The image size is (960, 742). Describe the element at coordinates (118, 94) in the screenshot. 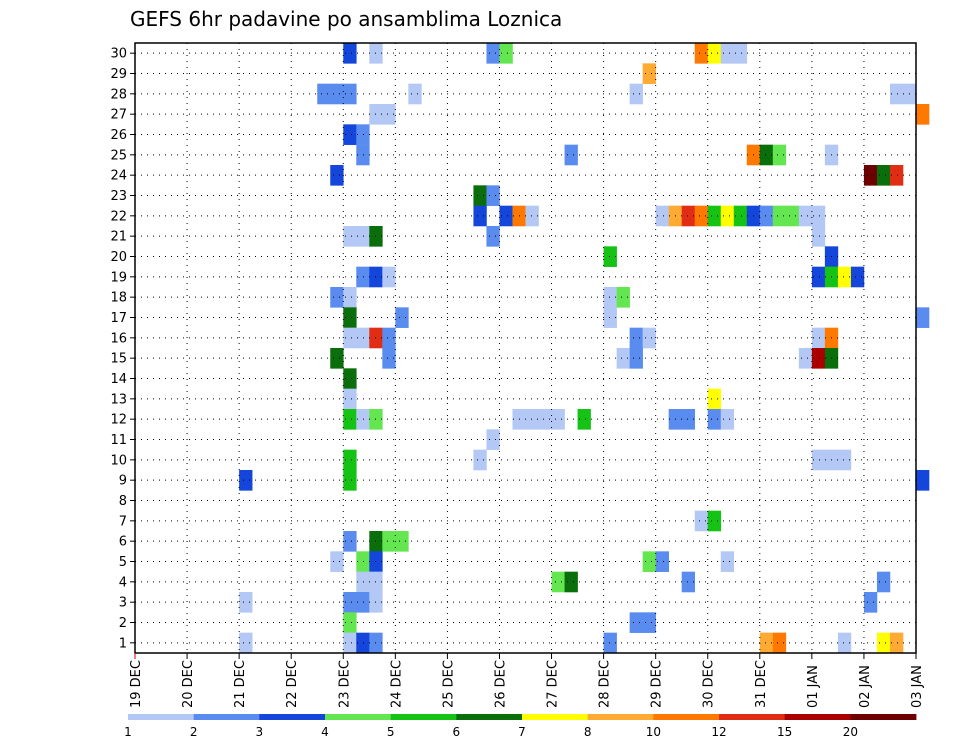

I see `y-tick-label: 28` at that location.